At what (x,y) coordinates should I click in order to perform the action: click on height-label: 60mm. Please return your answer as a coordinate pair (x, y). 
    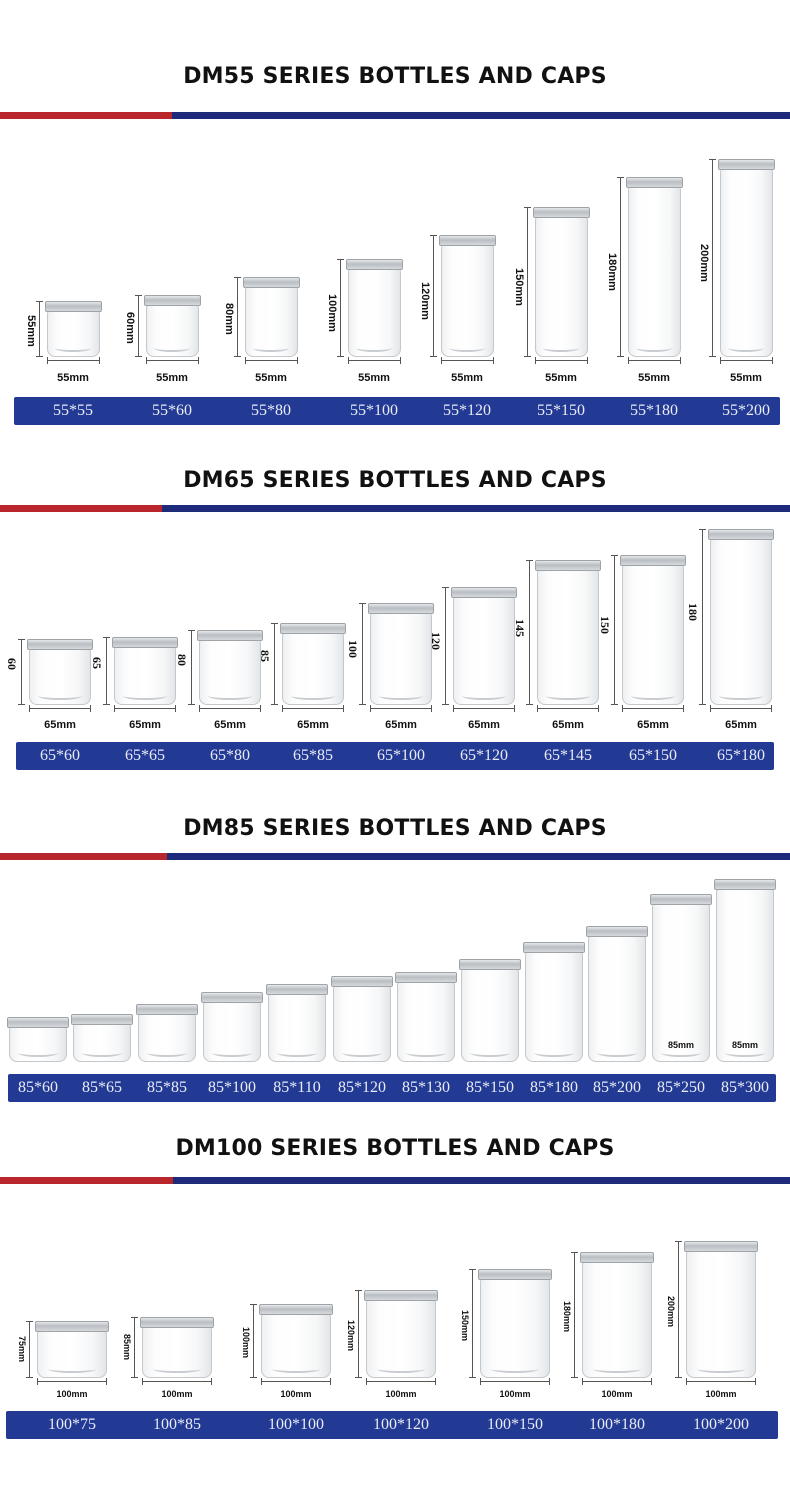
    Looking at the image, I should click on (129, 328).